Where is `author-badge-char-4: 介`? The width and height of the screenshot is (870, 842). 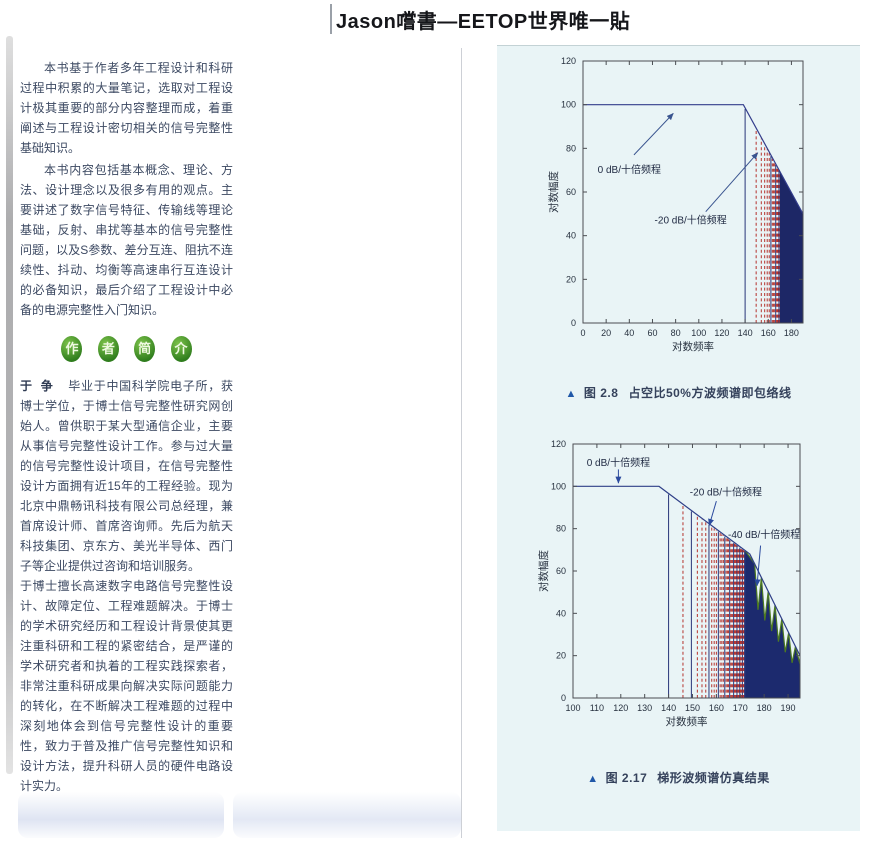
author-badge-char-4: 介 is located at coordinates (181, 349).